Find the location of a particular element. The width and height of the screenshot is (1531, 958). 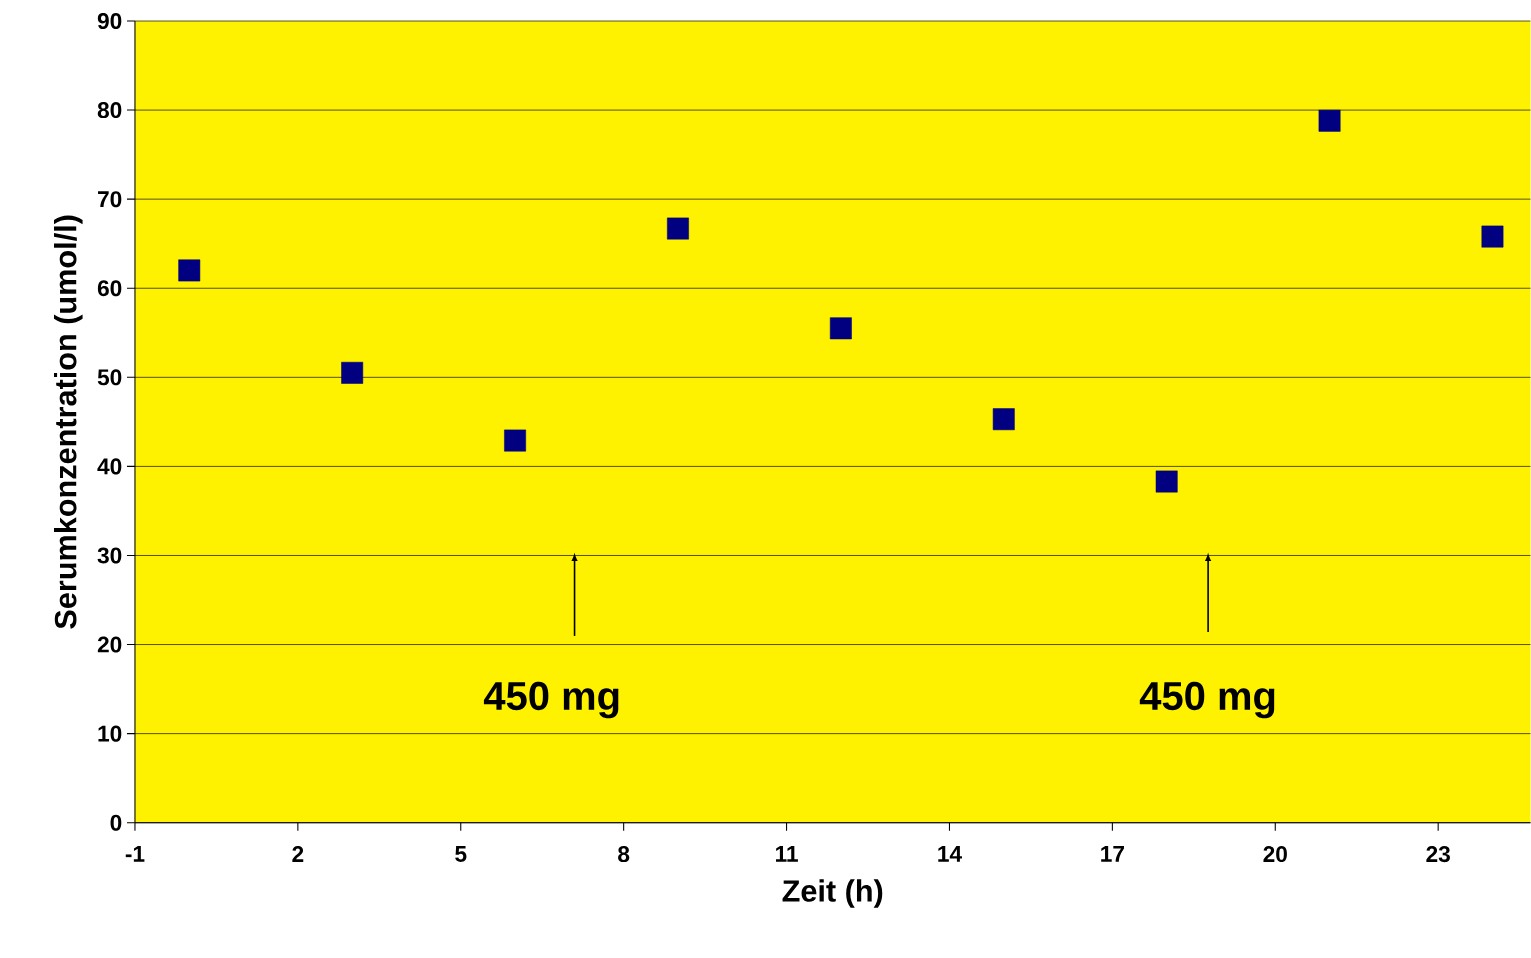

y-tick-label: 70 is located at coordinates (110, 199).